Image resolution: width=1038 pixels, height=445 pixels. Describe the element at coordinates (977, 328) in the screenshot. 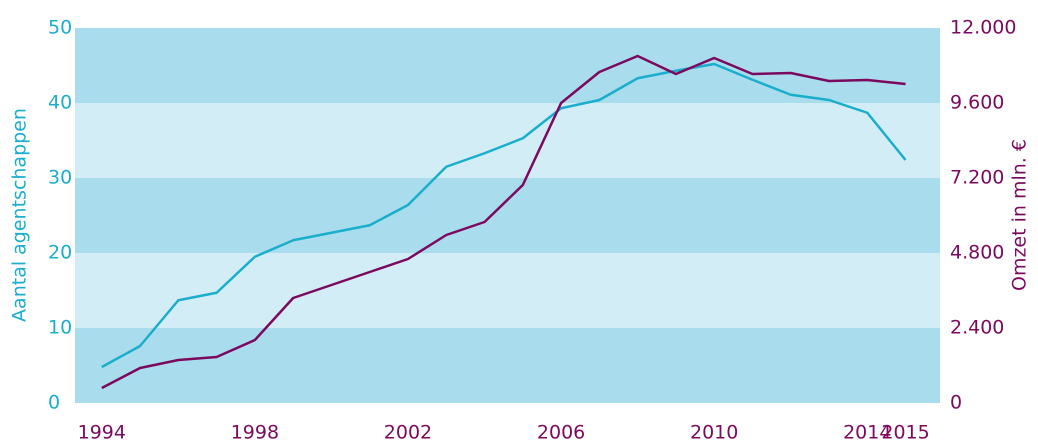

I see `y2-tick-label: 2.400` at that location.